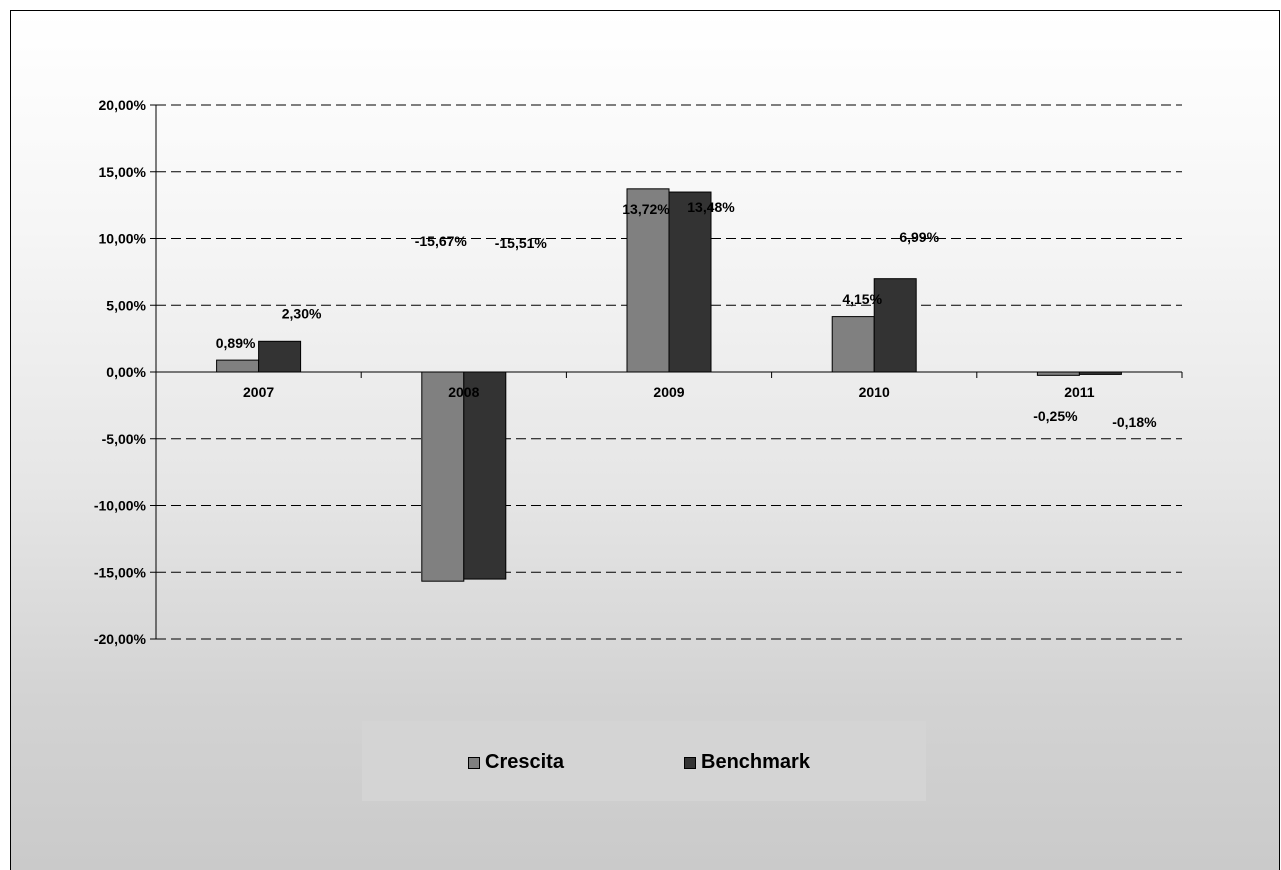 This screenshot has height=870, width=1281. Describe the element at coordinates (524, 762) in the screenshot. I see `legend-label-crescita: Crescita` at that location.